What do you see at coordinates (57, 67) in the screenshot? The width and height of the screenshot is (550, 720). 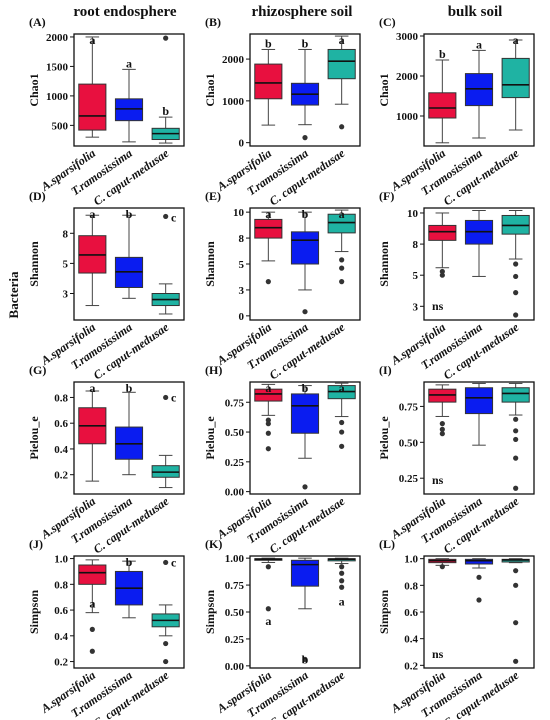 I see `y-tick-label: 1500` at bounding box center [57, 67].